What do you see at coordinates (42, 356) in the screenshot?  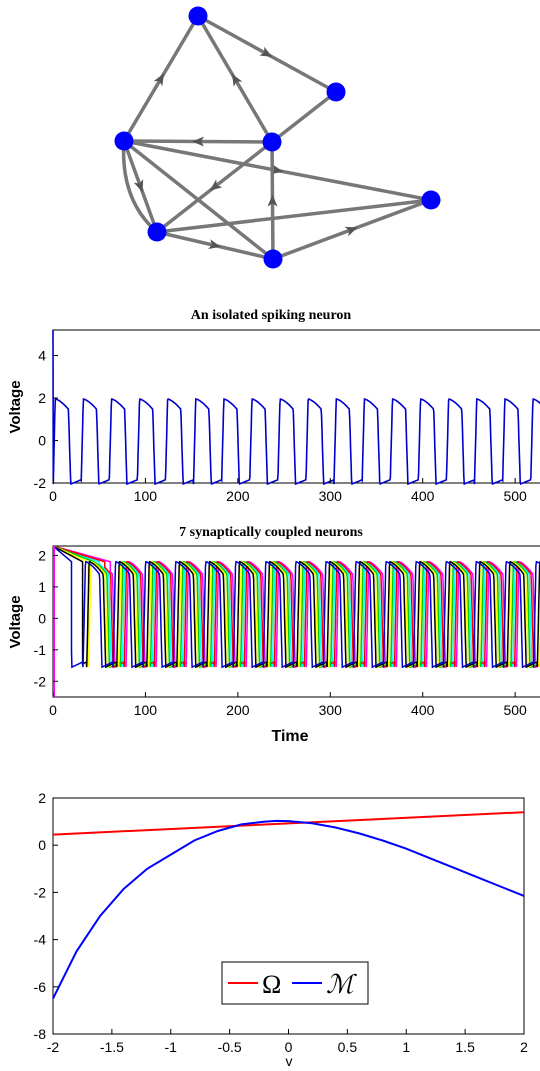 I see `y-tick-label: 4` at bounding box center [42, 356].